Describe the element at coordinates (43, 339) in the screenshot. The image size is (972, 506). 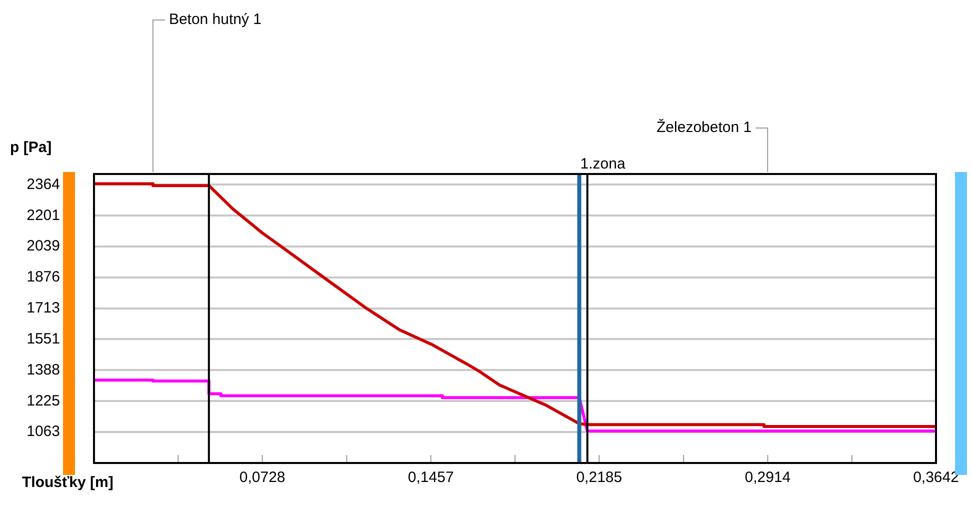
I see `y-tick-label: 1551` at that location.